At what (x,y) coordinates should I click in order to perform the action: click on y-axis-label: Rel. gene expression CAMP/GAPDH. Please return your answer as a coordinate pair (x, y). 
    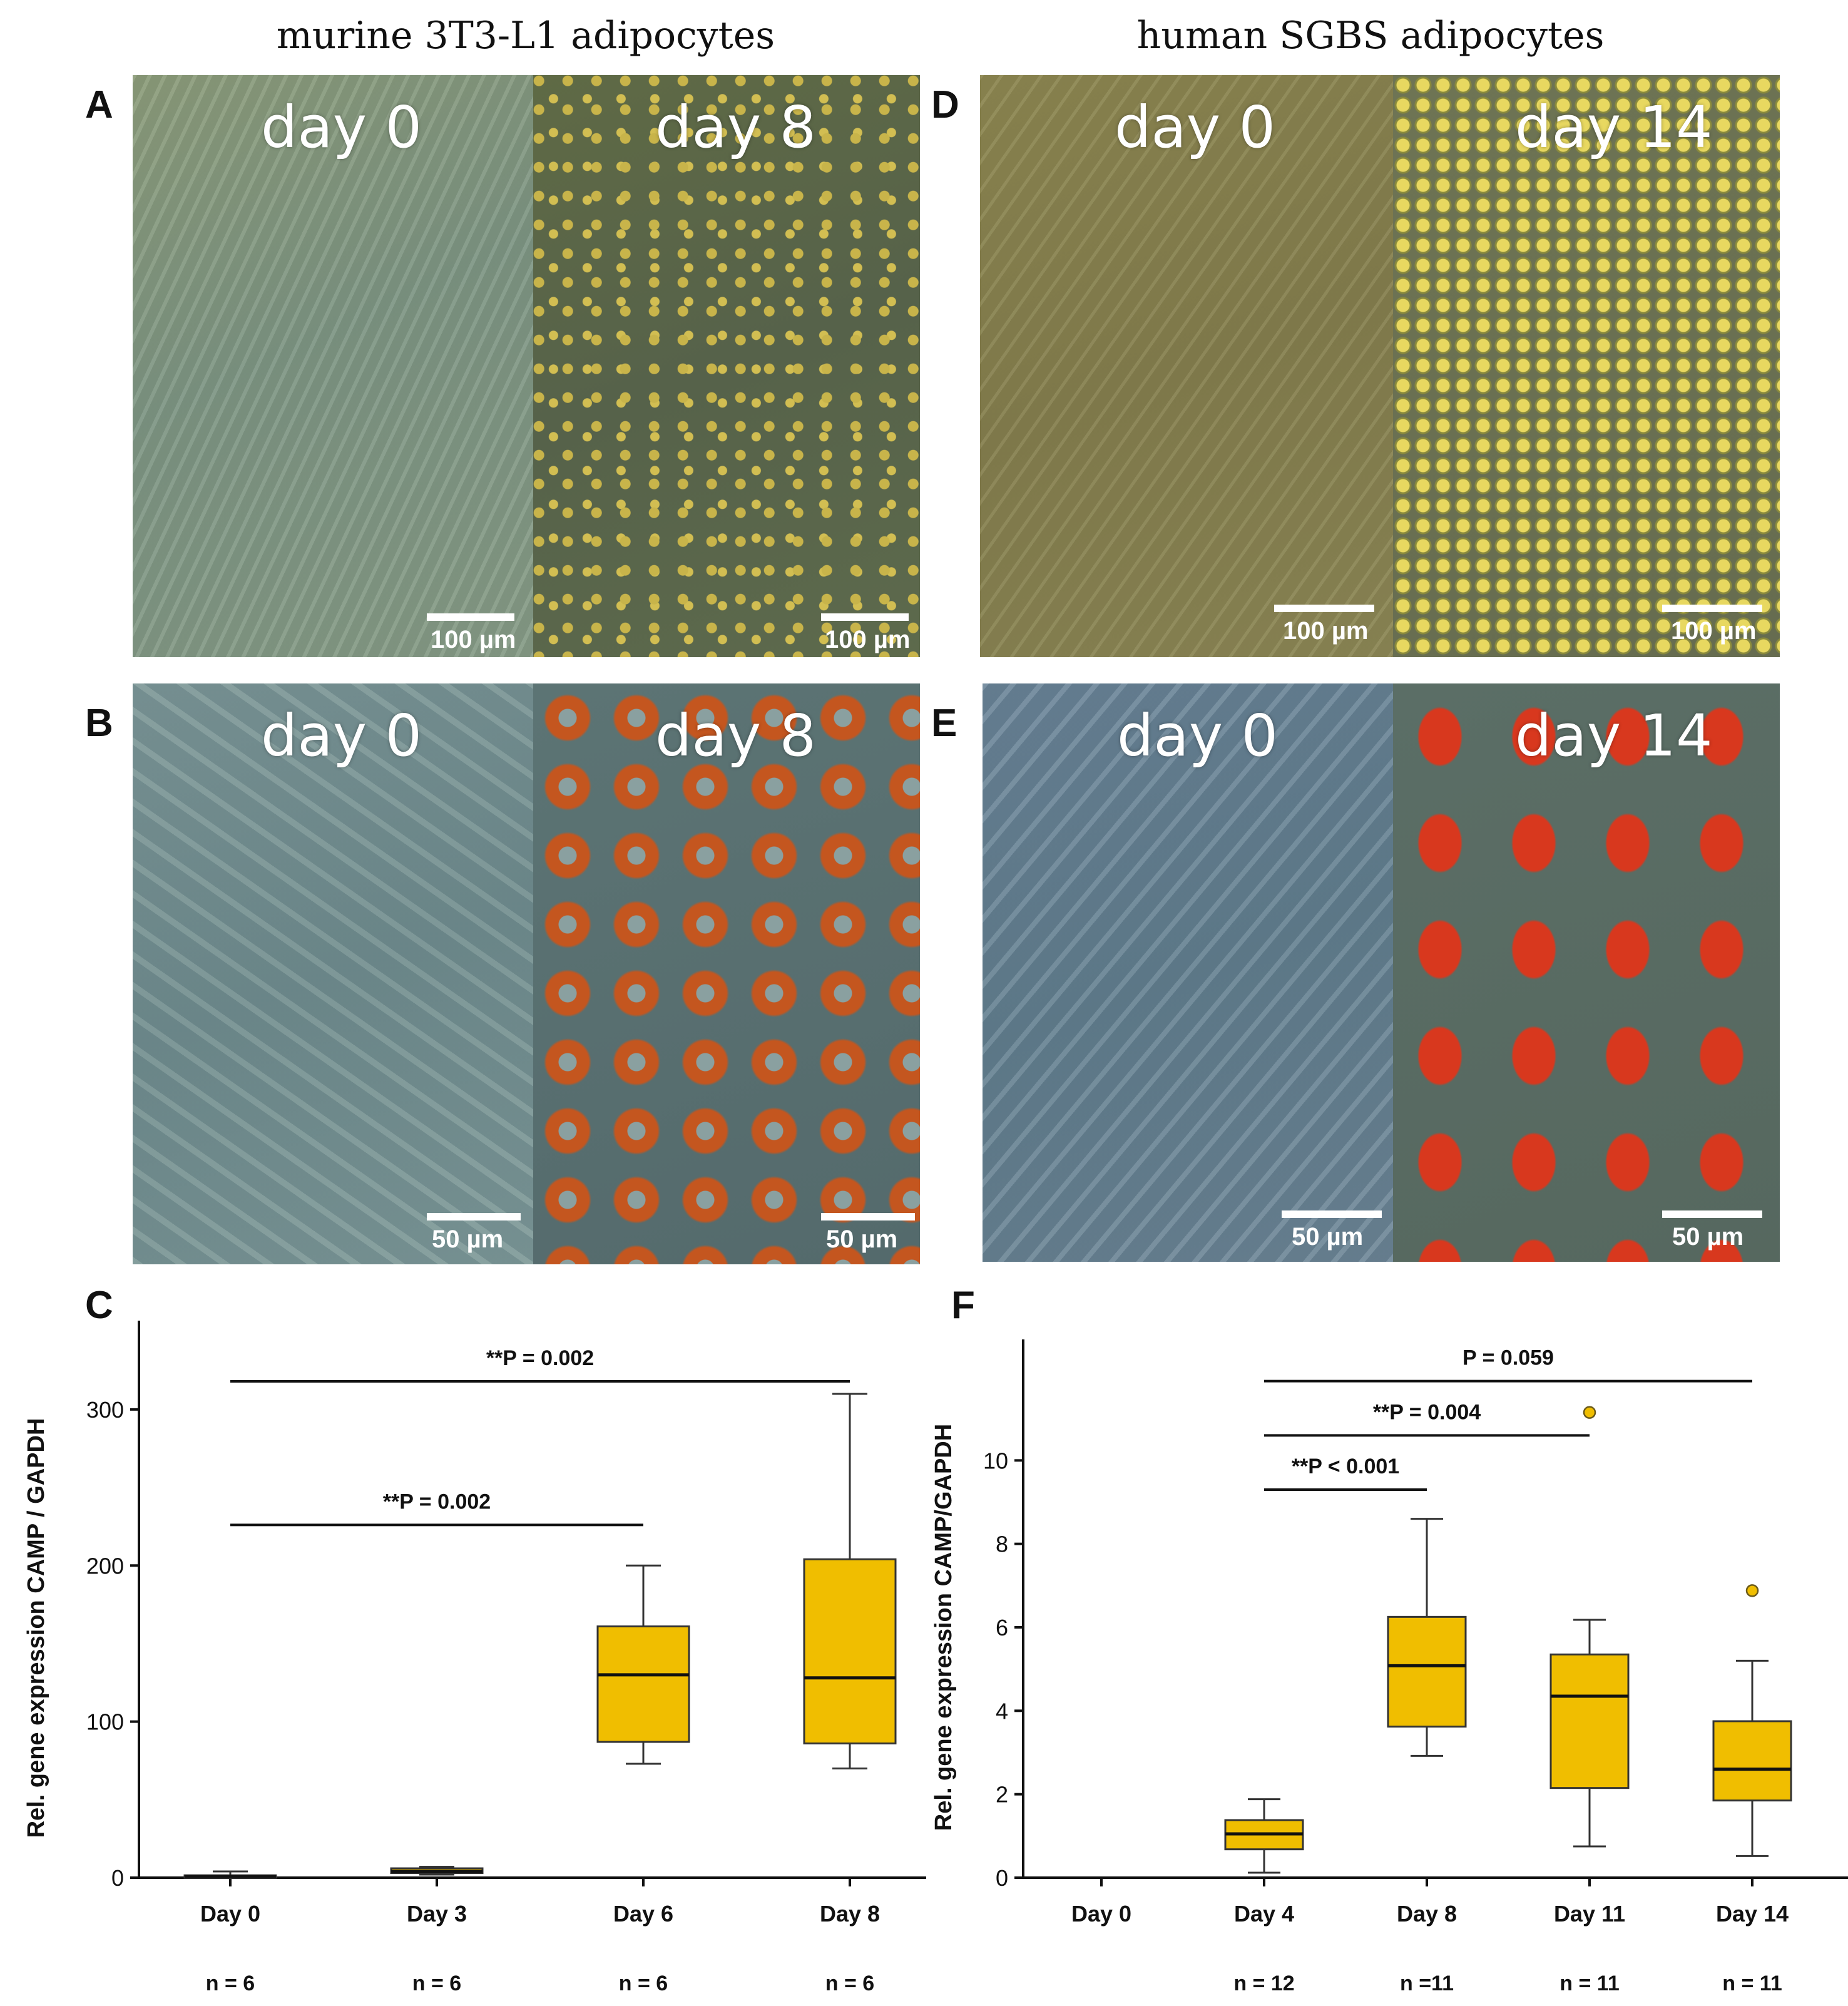
    Looking at the image, I should click on (944, 1627).